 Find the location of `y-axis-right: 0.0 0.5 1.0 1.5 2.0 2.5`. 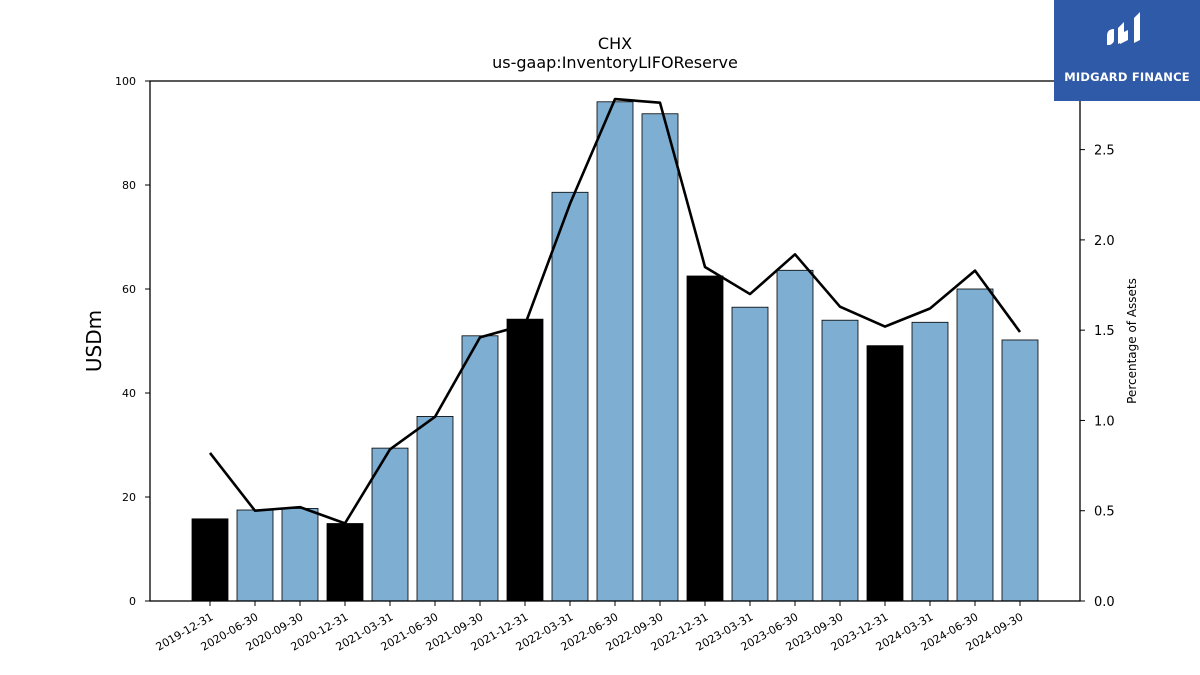

y-axis-right: 0.0 0.5 1.0 1.5 2.0 2.5 is located at coordinates (1097, 377).